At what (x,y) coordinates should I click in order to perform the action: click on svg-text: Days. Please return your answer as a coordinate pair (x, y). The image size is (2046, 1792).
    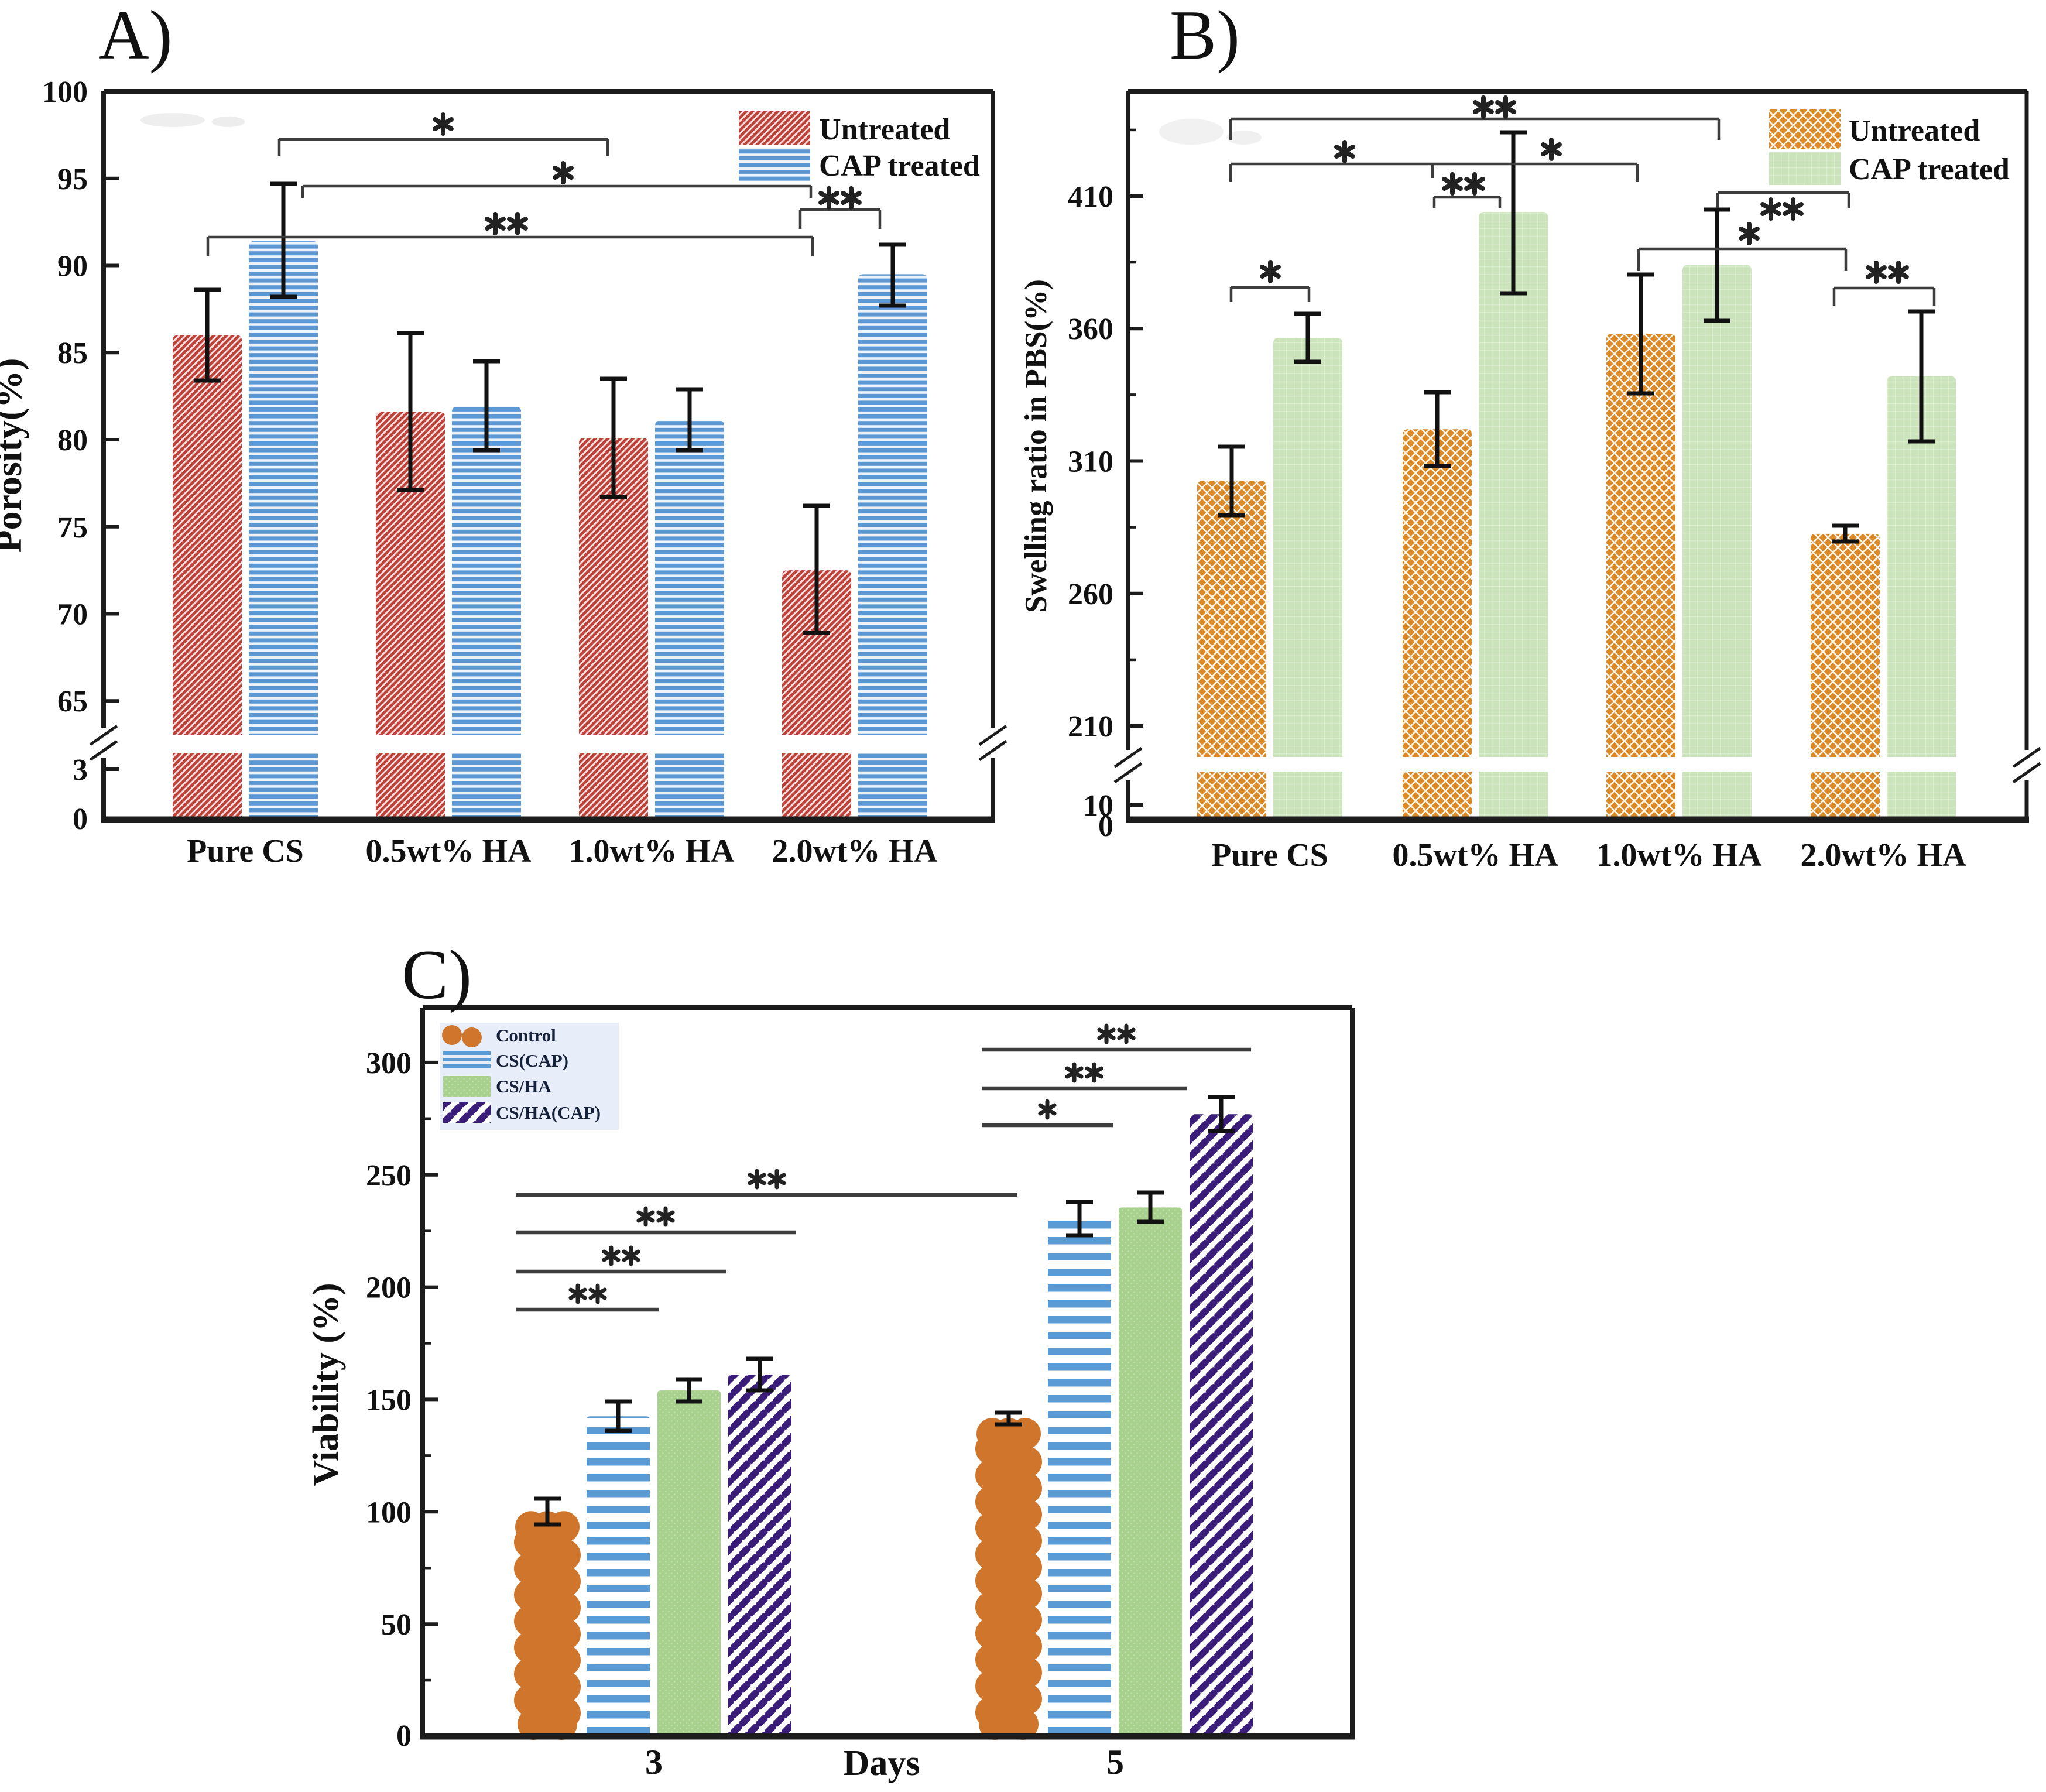
    Looking at the image, I should click on (882, 1763).